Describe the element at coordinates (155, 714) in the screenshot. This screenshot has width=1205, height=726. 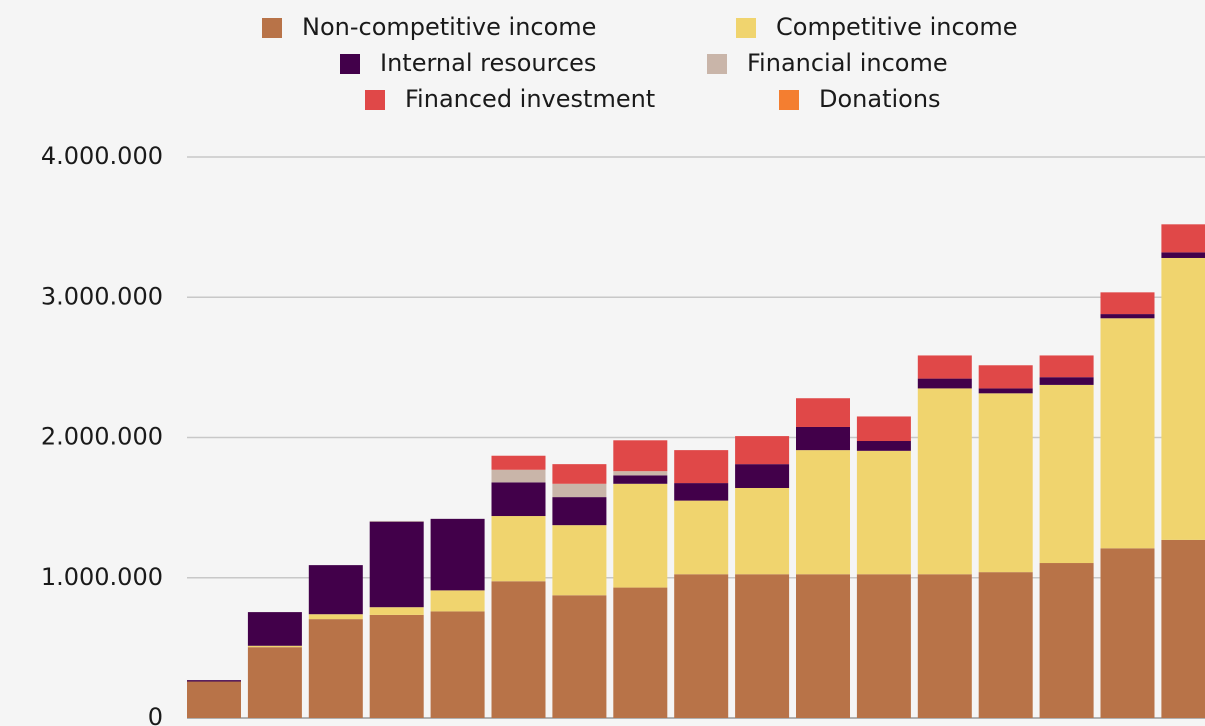
I see `y-tick-label: 0` at that location.